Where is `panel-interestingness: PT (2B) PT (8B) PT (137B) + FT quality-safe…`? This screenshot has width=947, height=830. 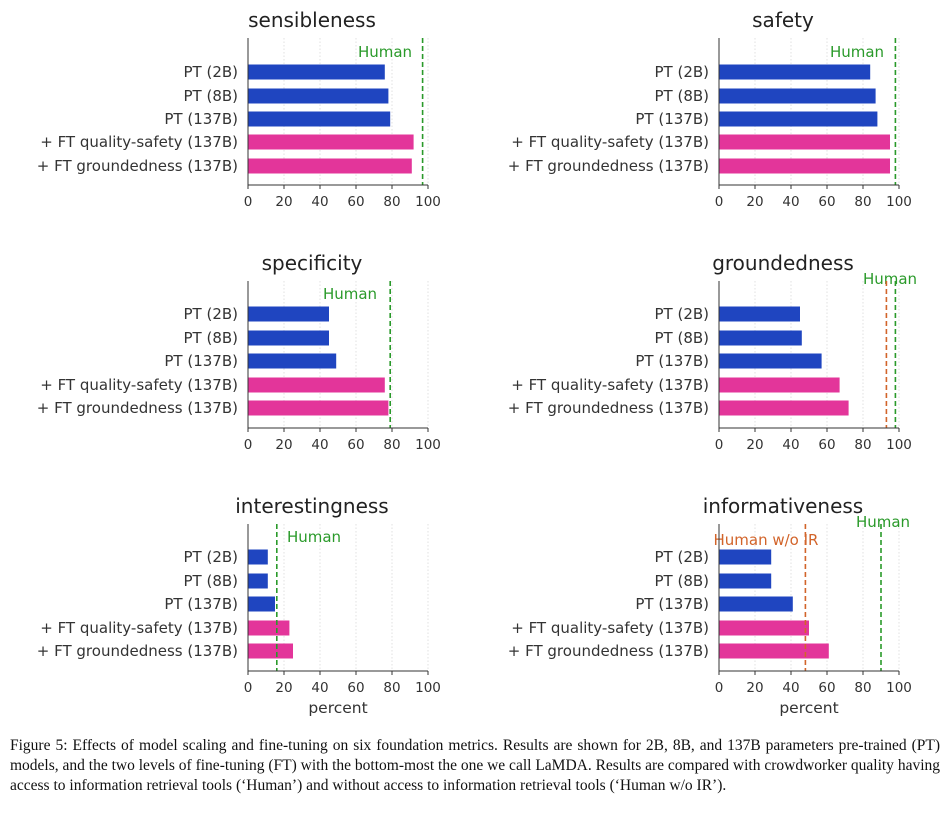
panel-interestingness: PT (2B) PT (8B) PT (137B) + FT quality-safe… is located at coordinates (239, 605).